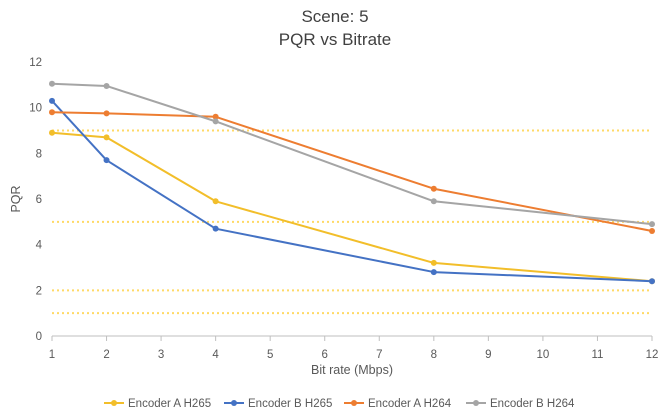 The height and width of the screenshot is (416, 671). Describe the element at coordinates (488, 355) in the screenshot. I see `x-tick-label: 9` at that location.